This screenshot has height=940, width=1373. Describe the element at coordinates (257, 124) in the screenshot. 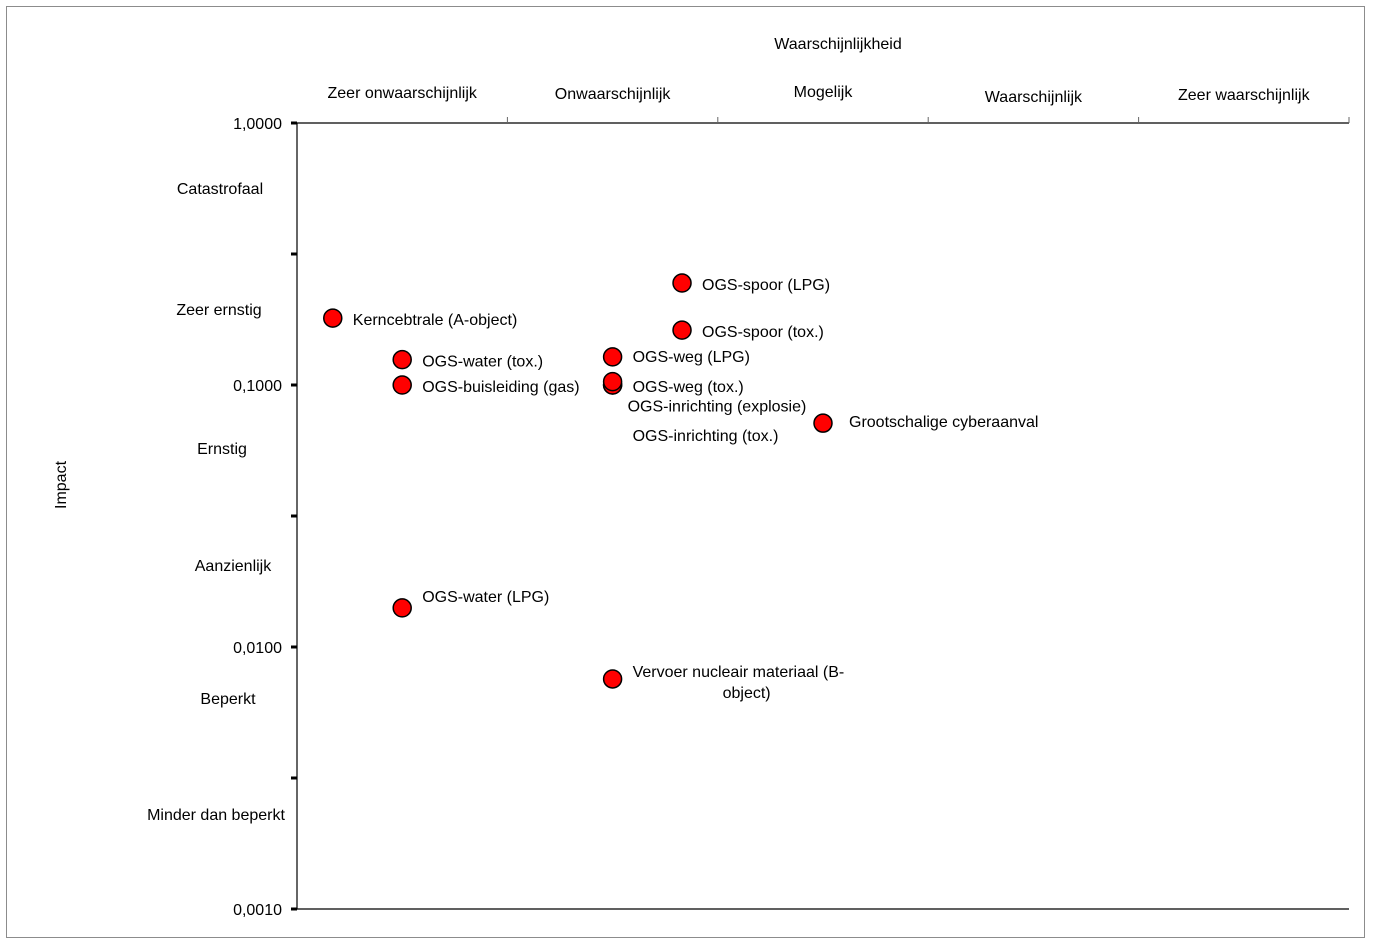

I see `y-tick-label: 1,0000` at that location.